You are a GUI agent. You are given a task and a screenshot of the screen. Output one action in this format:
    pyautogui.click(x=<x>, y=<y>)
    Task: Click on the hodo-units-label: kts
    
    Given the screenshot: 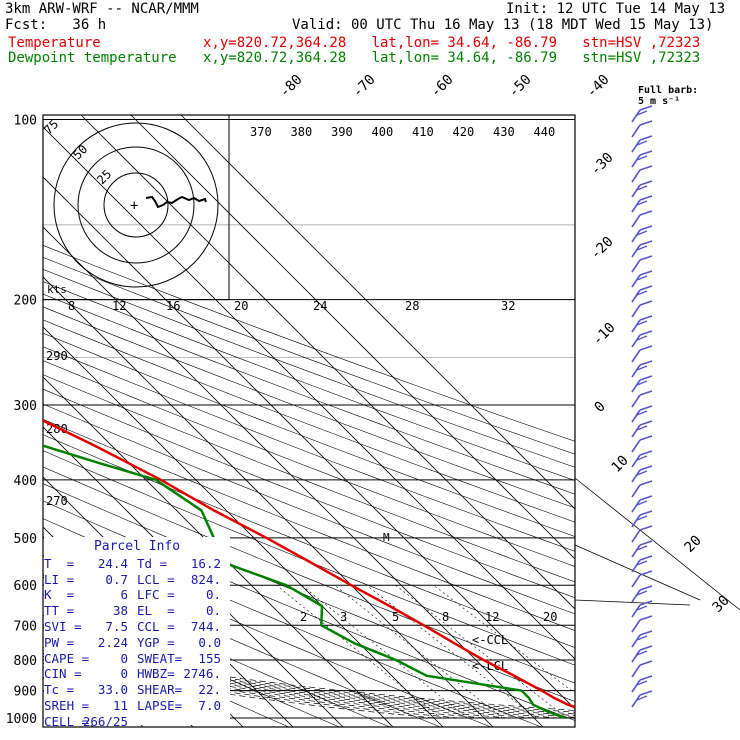 What is the action you would take?
    pyautogui.click(x=57, y=289)
    